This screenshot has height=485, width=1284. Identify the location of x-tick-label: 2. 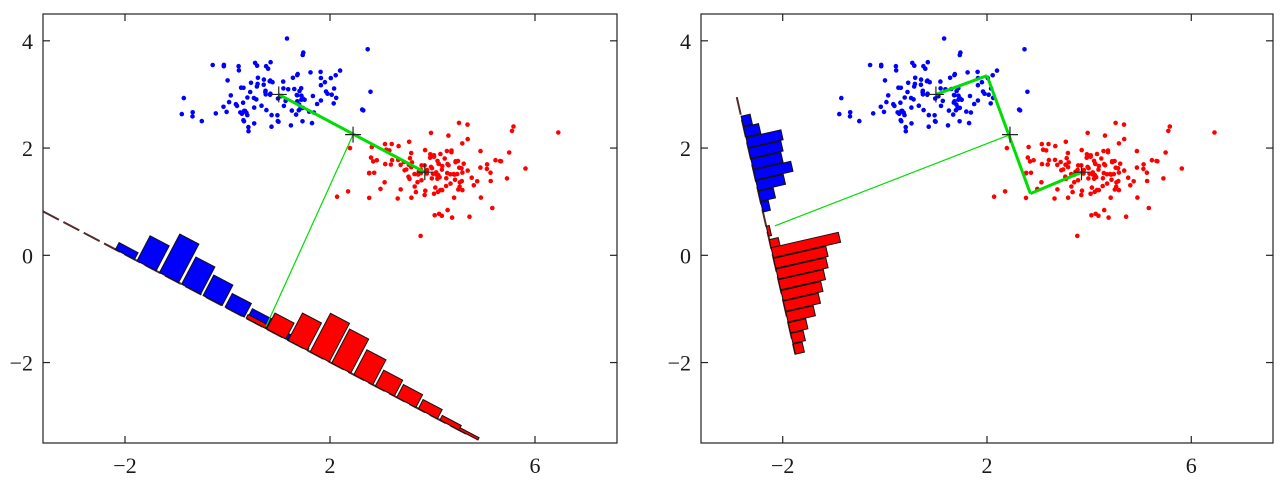
(987, 465).